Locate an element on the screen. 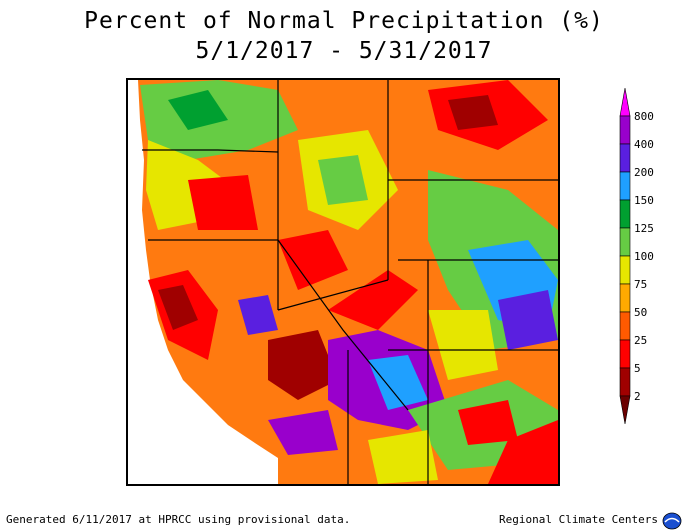  map-title: Percent of Normal Precipitation (%) is located at coordinates (344, 21).